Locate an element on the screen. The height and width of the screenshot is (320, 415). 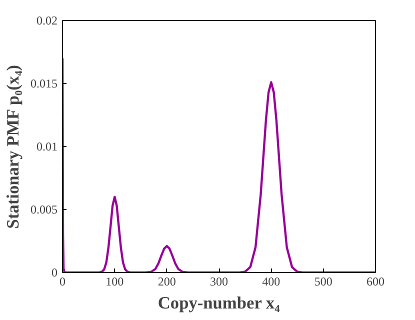
y-tick-label: 0.005 is located at coordinates (44, 209).